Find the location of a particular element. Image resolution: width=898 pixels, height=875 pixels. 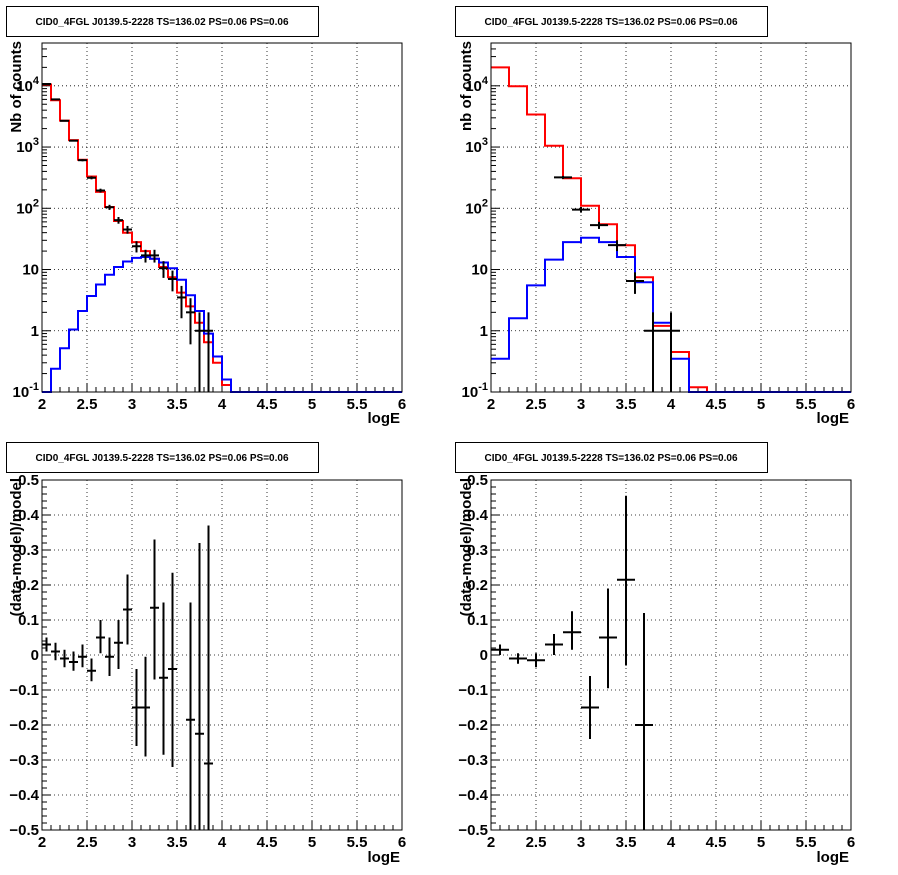

y-tick-label: −0.4 is located at coordinates (473, 795).